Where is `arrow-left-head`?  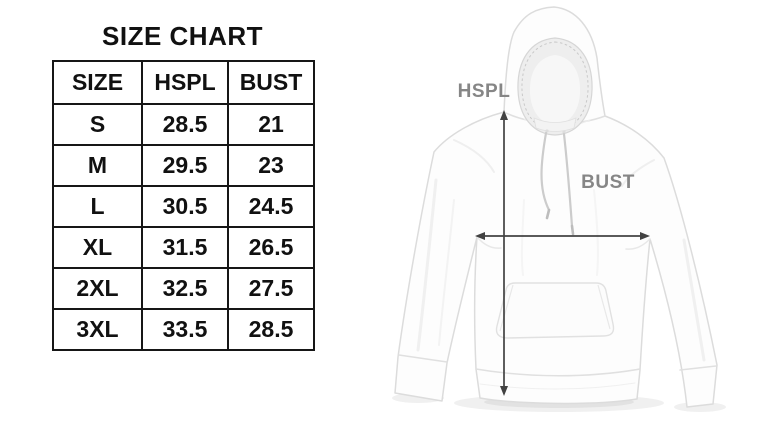 arrow-left-head is located at coordinates (480, 236).